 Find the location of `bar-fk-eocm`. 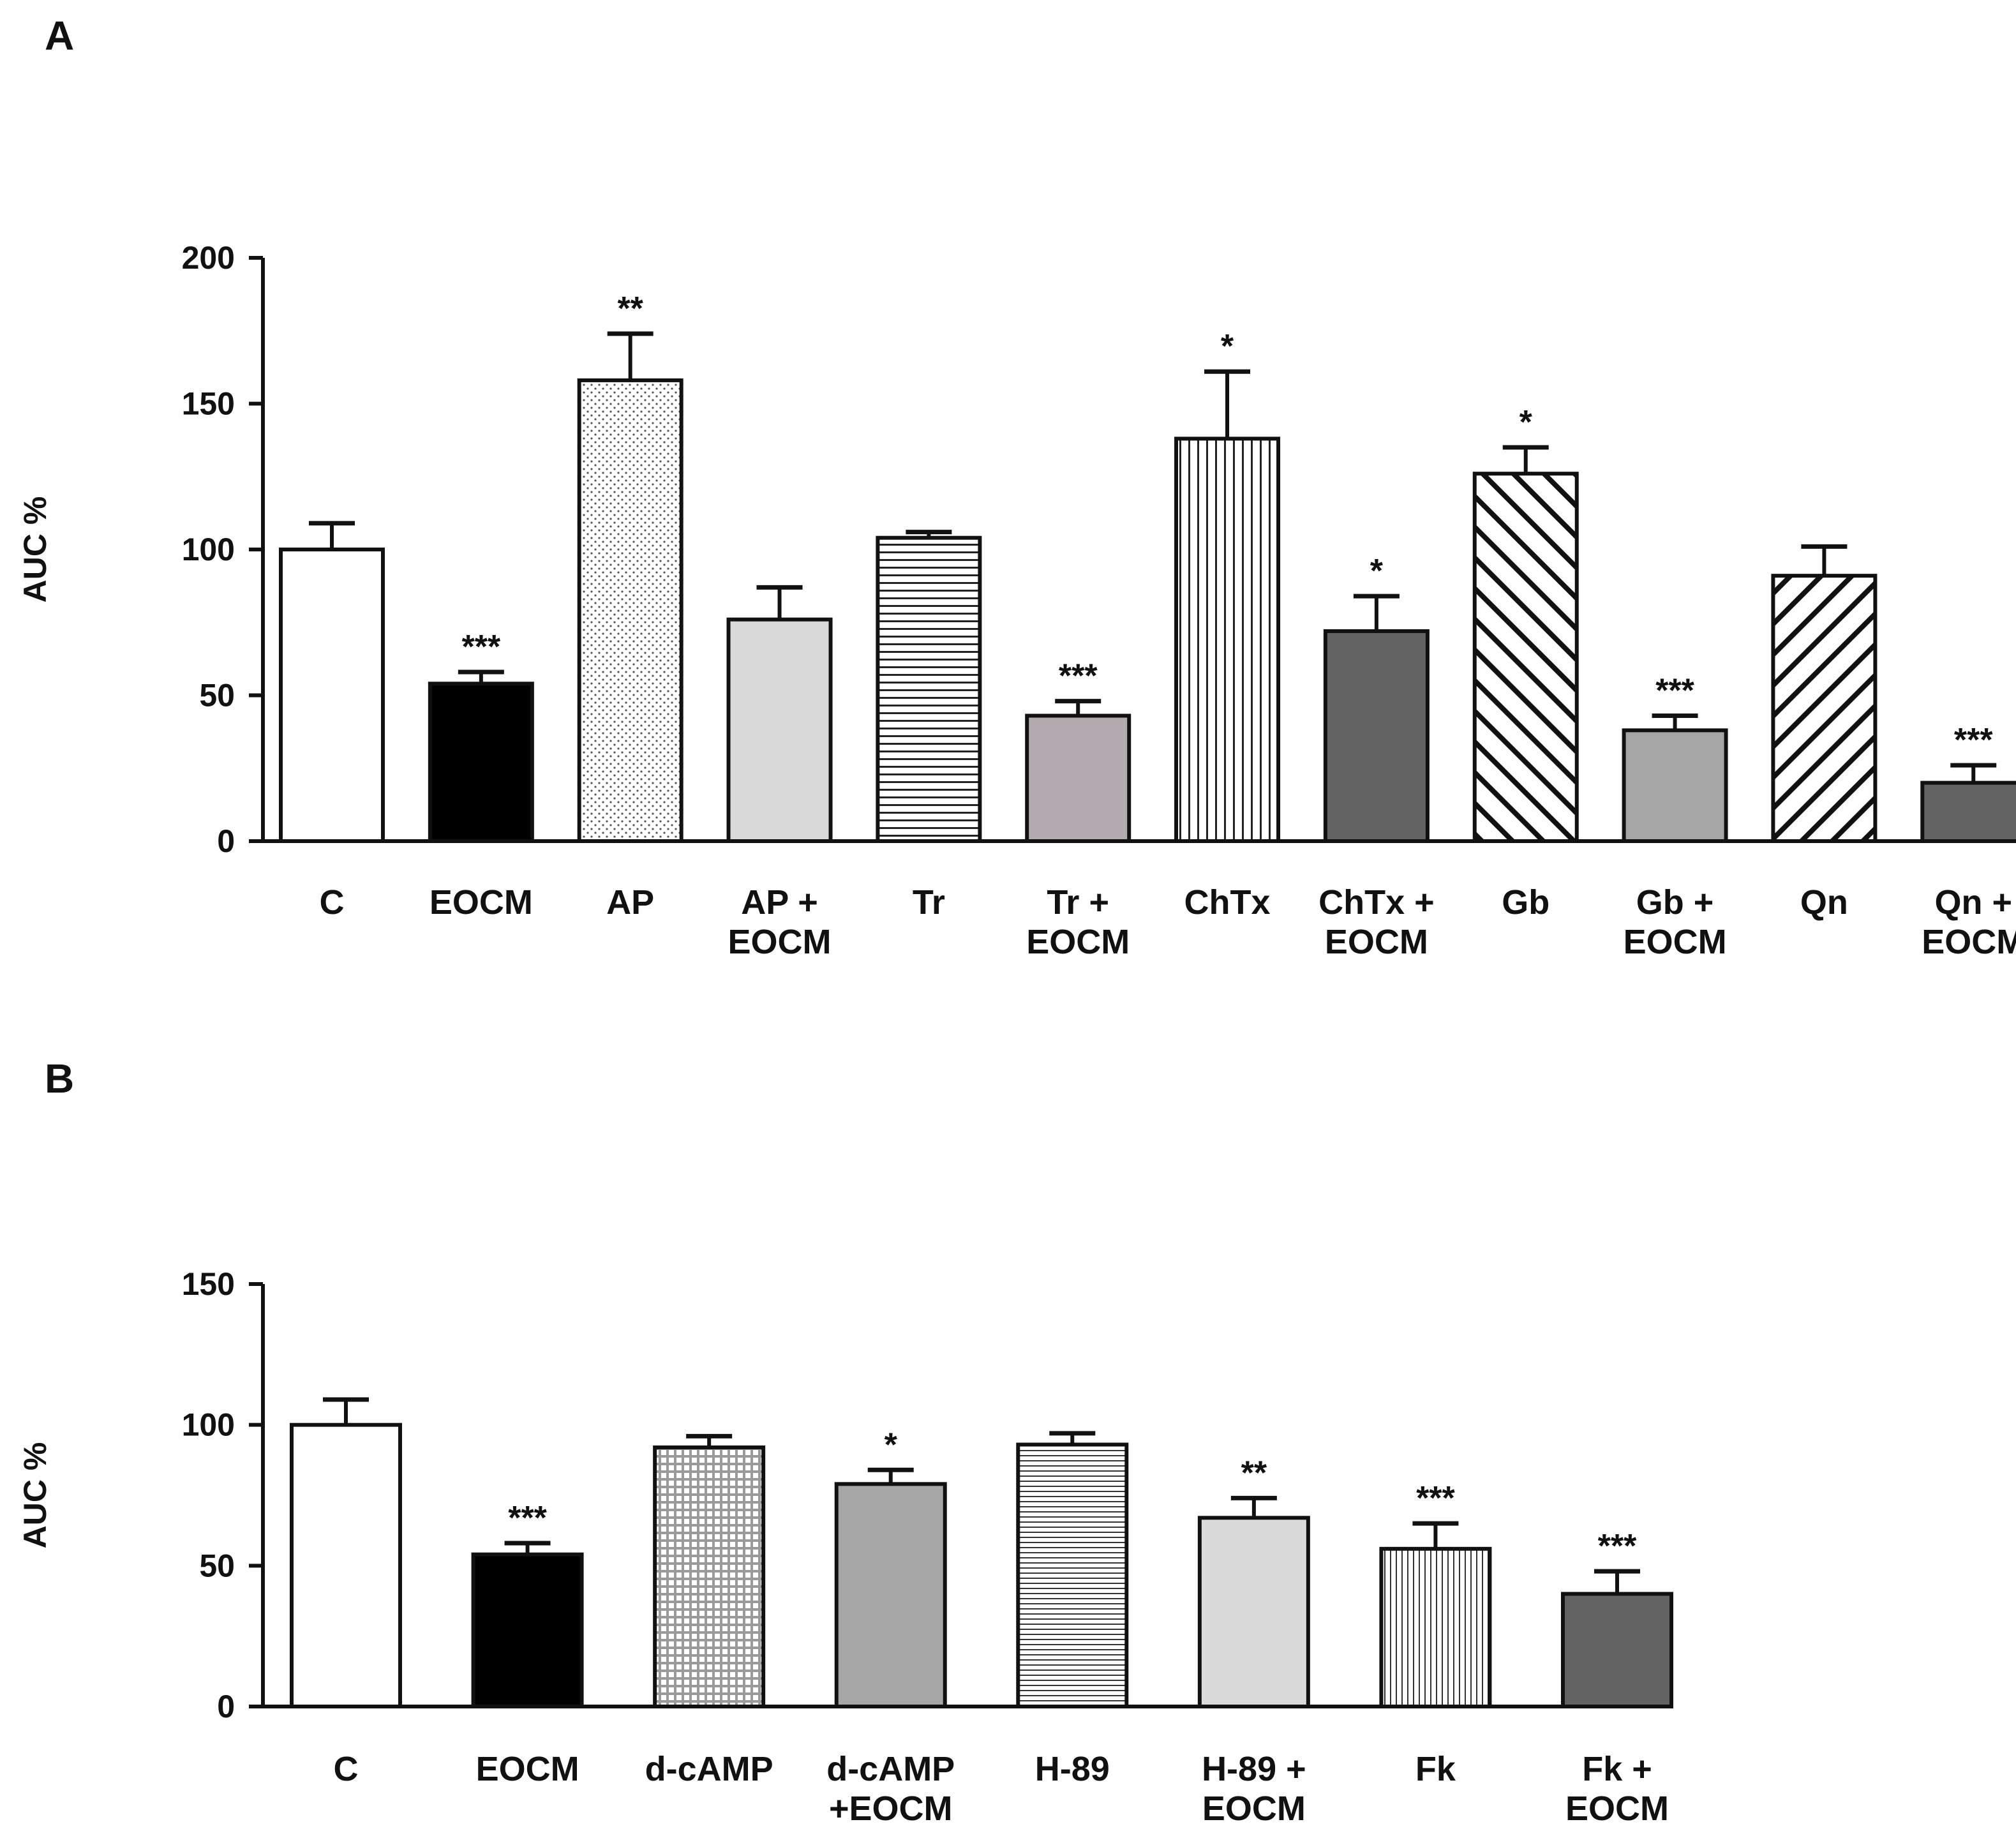

bar-fk-eocm is located at coordinates (1617, 1650).